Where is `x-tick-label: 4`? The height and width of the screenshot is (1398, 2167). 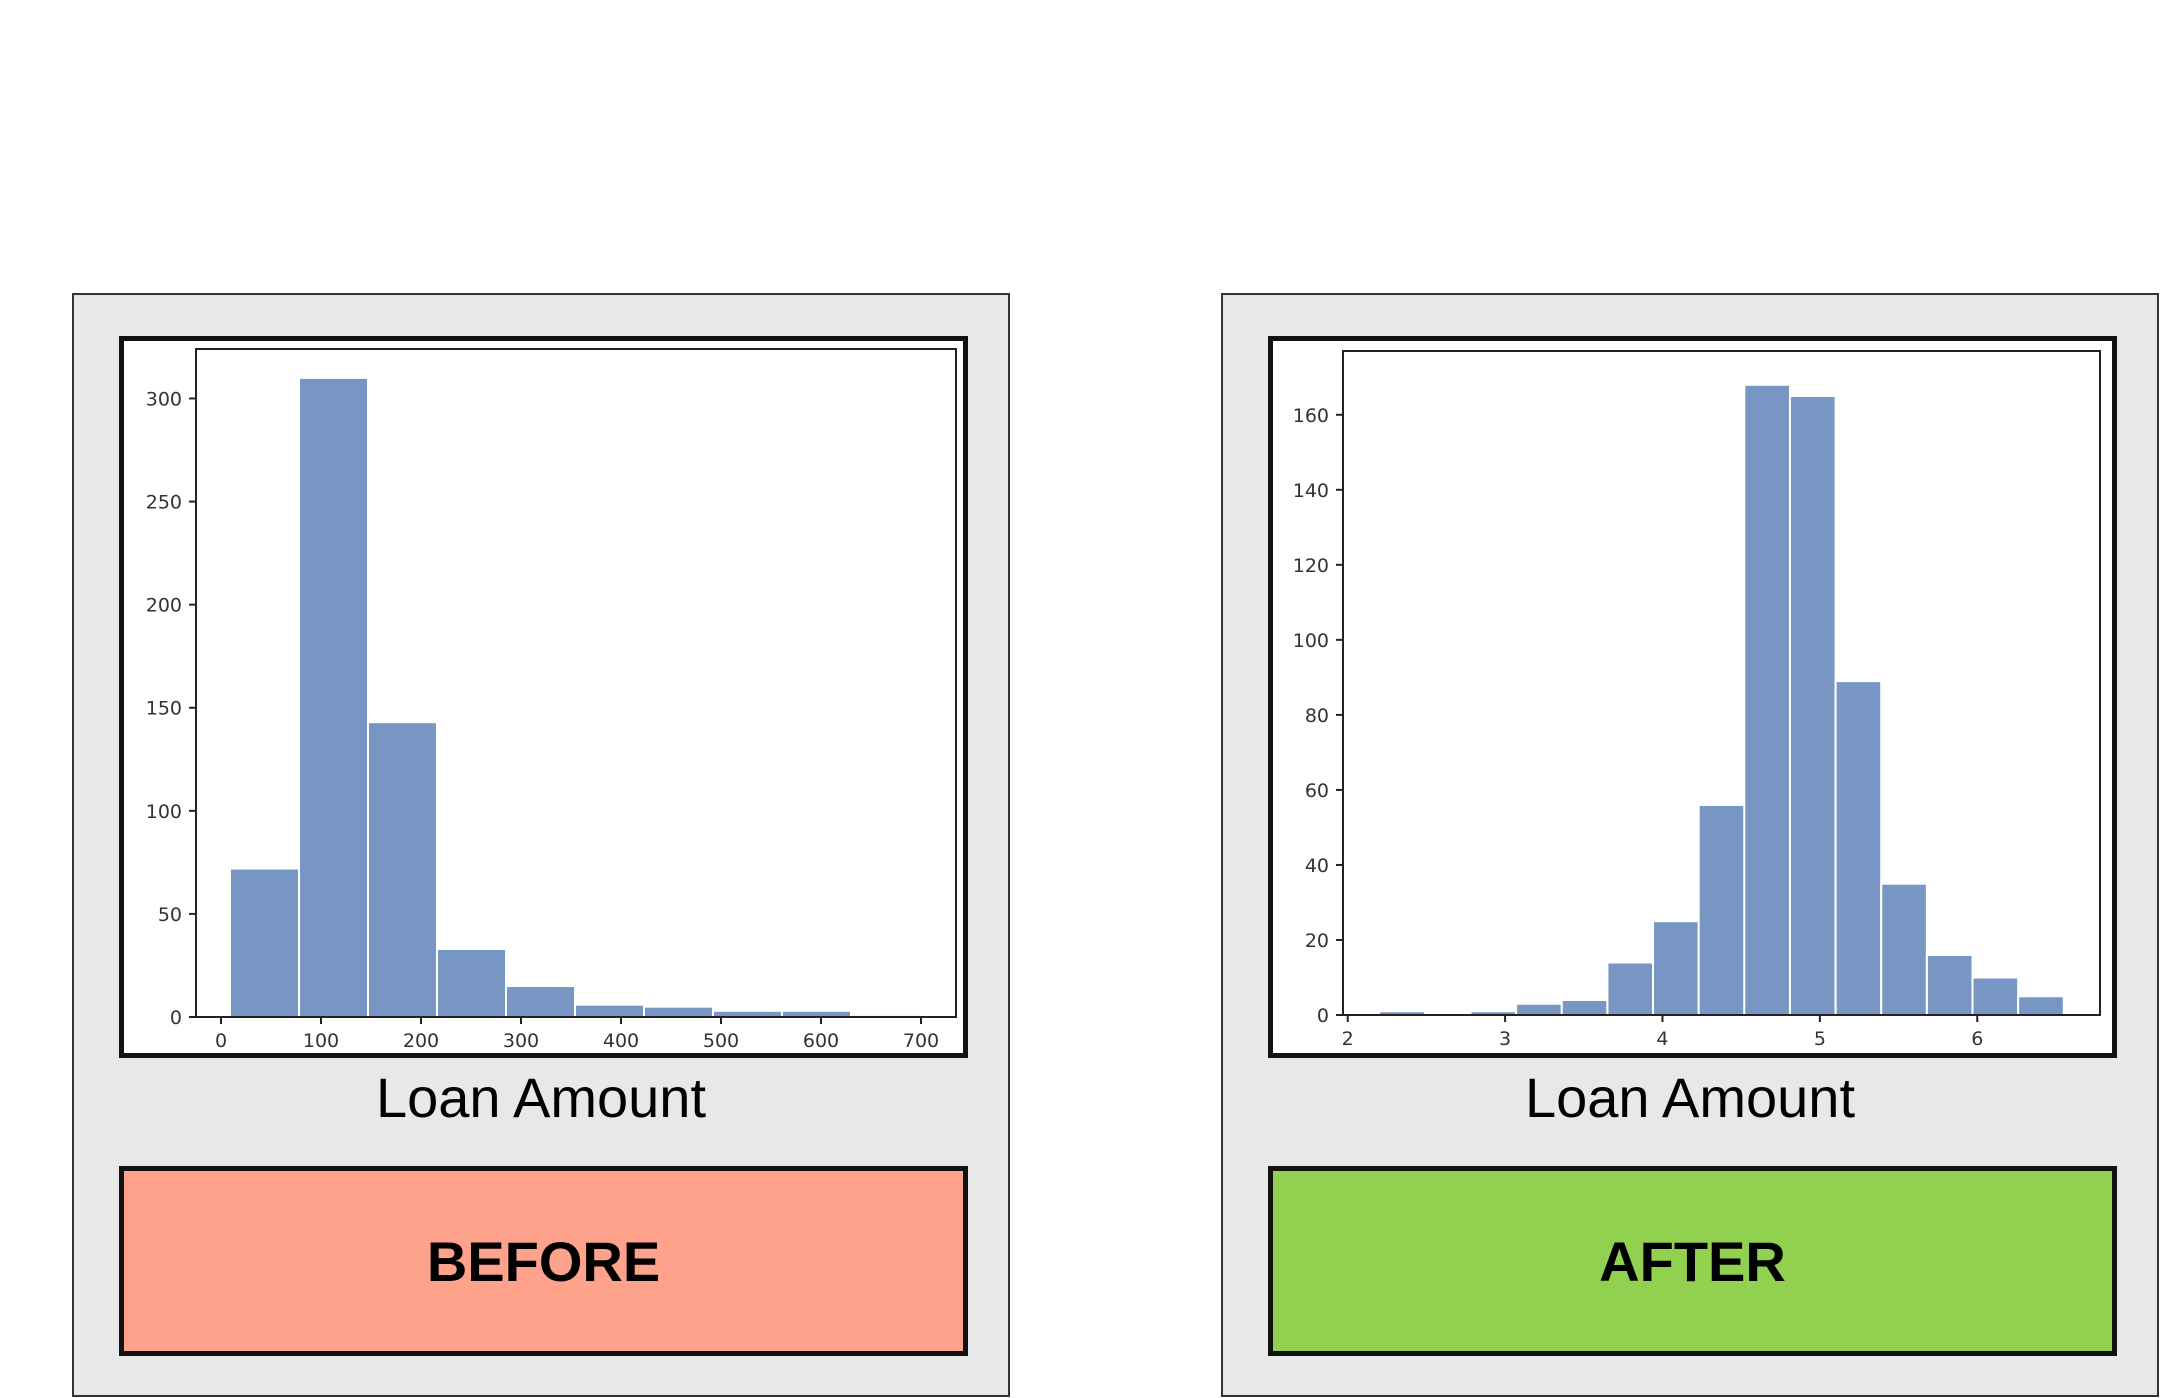
x-tick-label: 4 is located at coordinates (1662, 1039).